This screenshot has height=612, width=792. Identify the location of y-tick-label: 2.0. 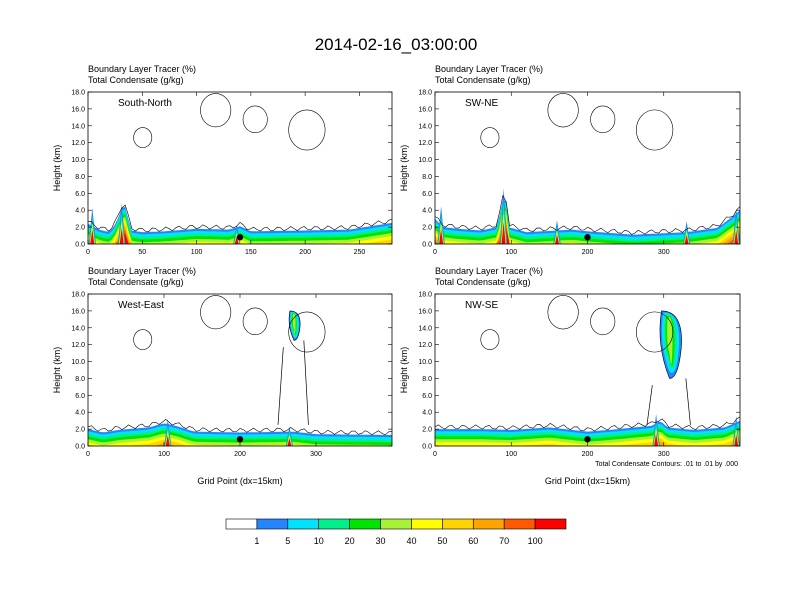
(427, 228).